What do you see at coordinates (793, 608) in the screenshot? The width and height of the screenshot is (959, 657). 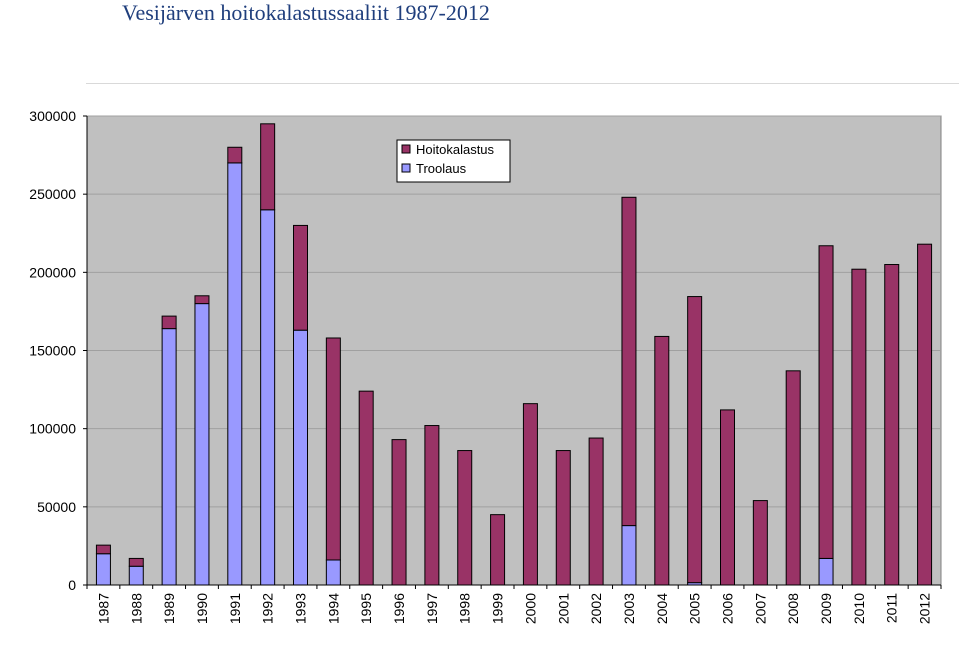 I see `x-tick-label-2008: 2008` at bounding box center [793, 608].